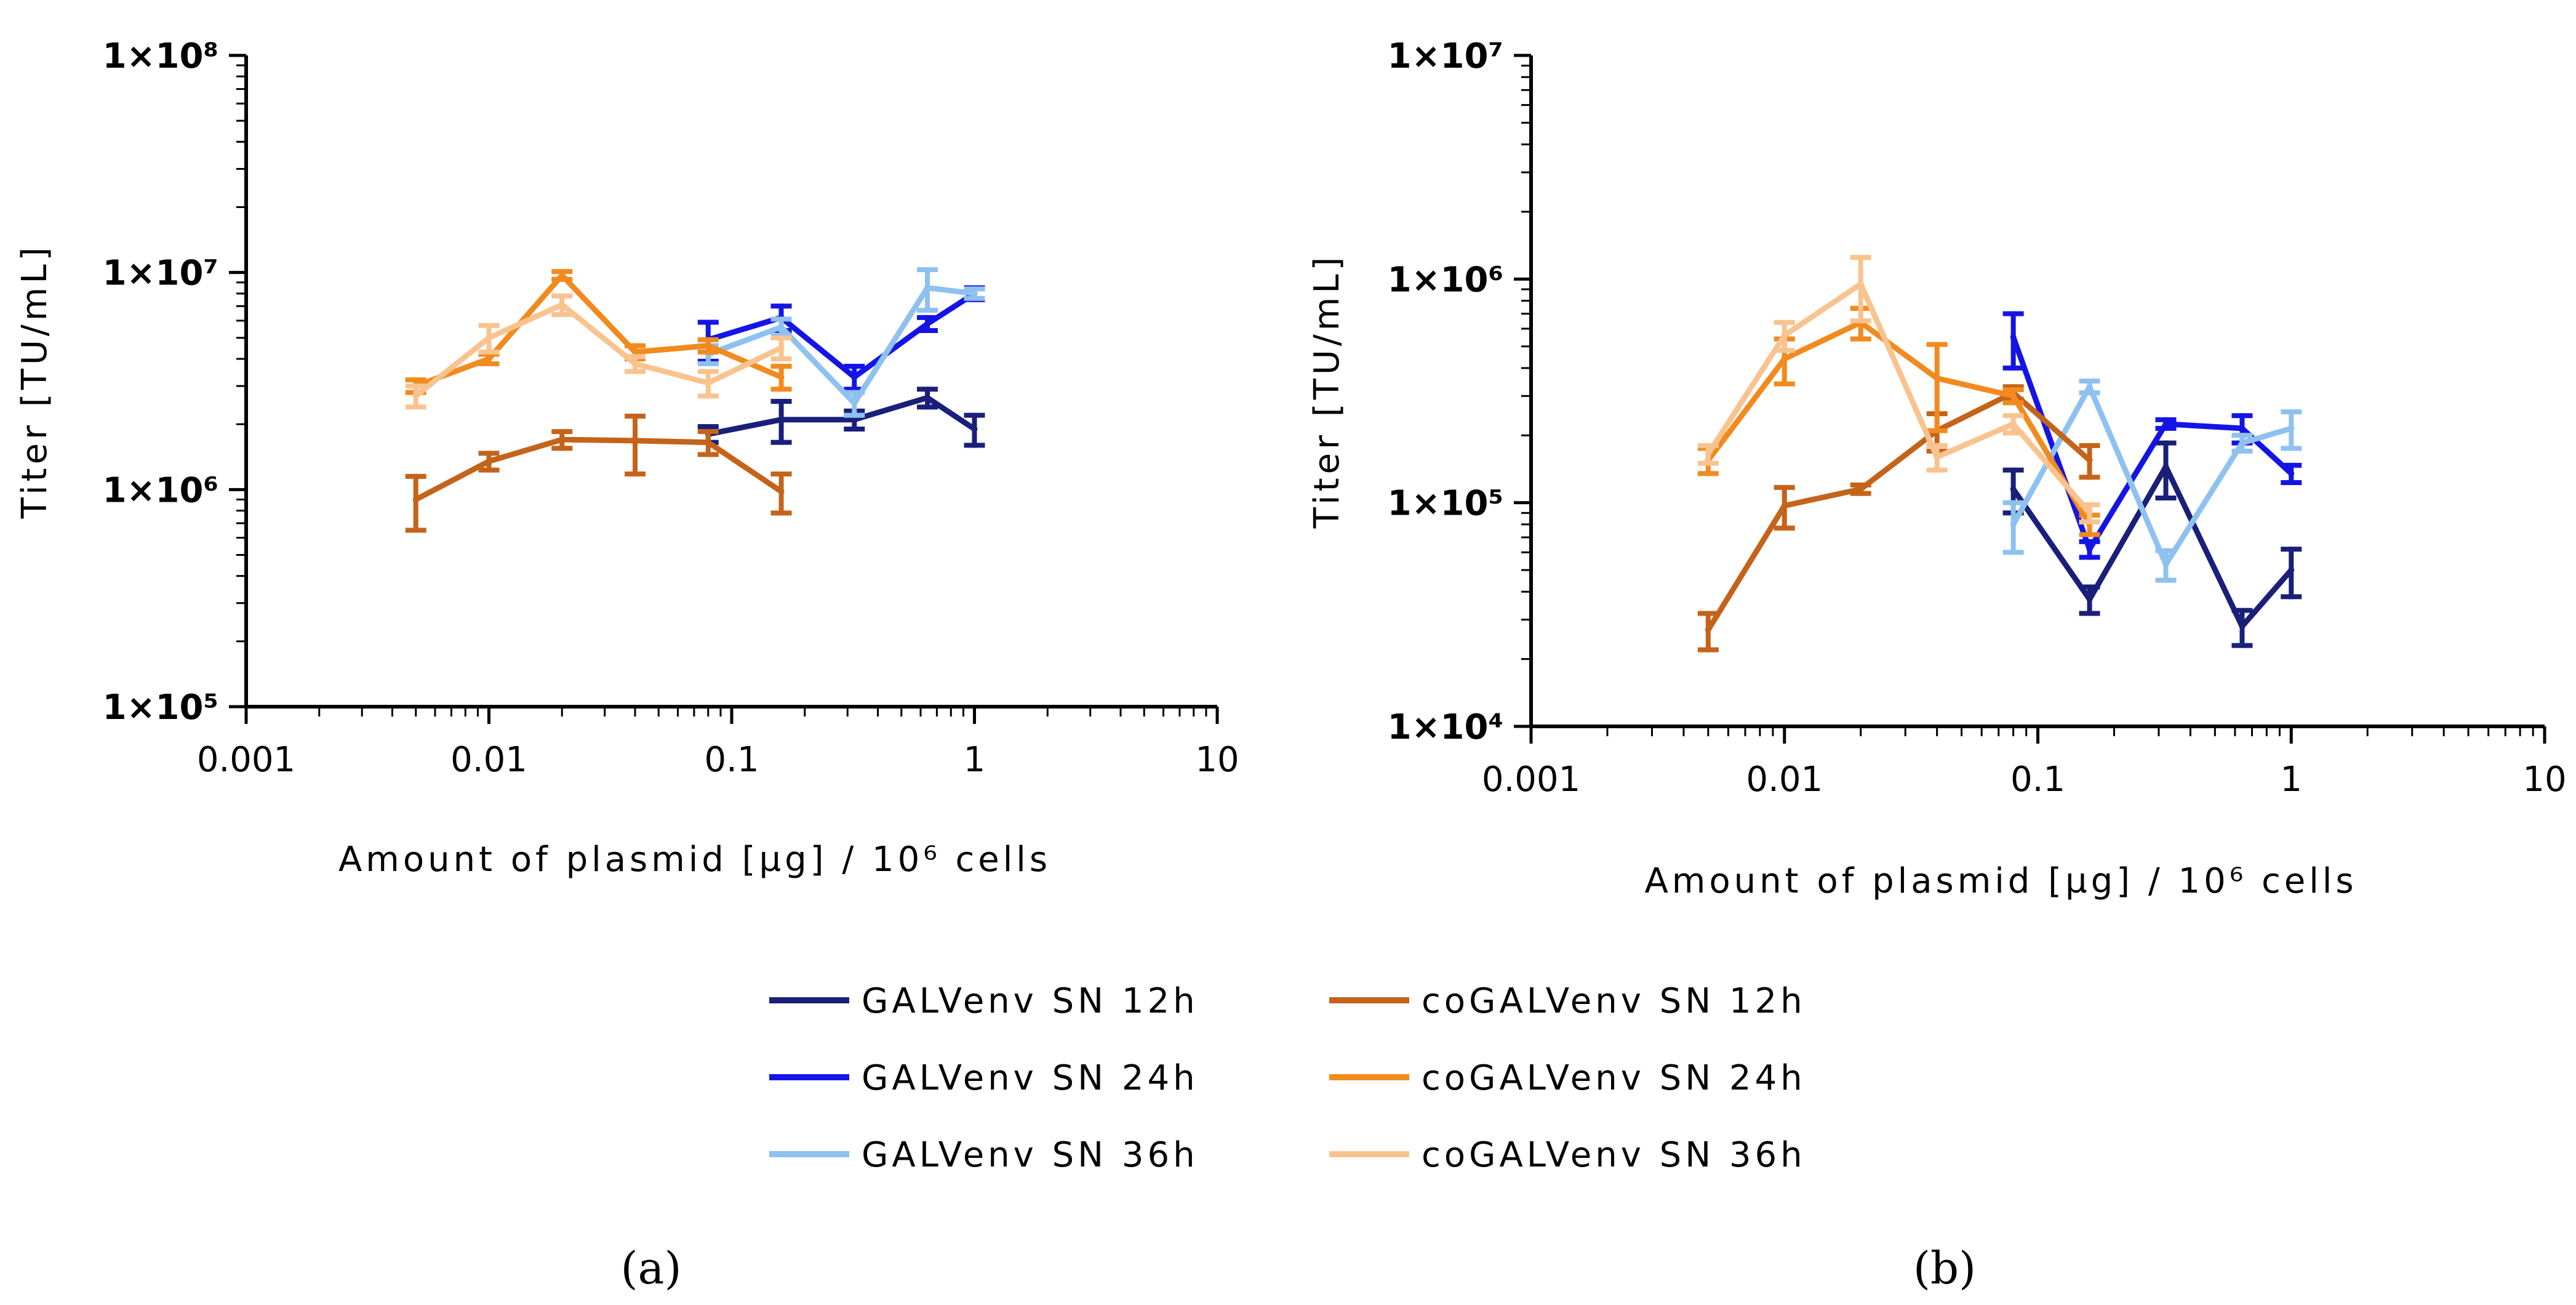 This screenshot has height=1305, width=2576. What do you see at coordinates (160, 56) in the screenshot?
I see `y-tick-label: 1×10⁸` at bounding box center [160, 56].